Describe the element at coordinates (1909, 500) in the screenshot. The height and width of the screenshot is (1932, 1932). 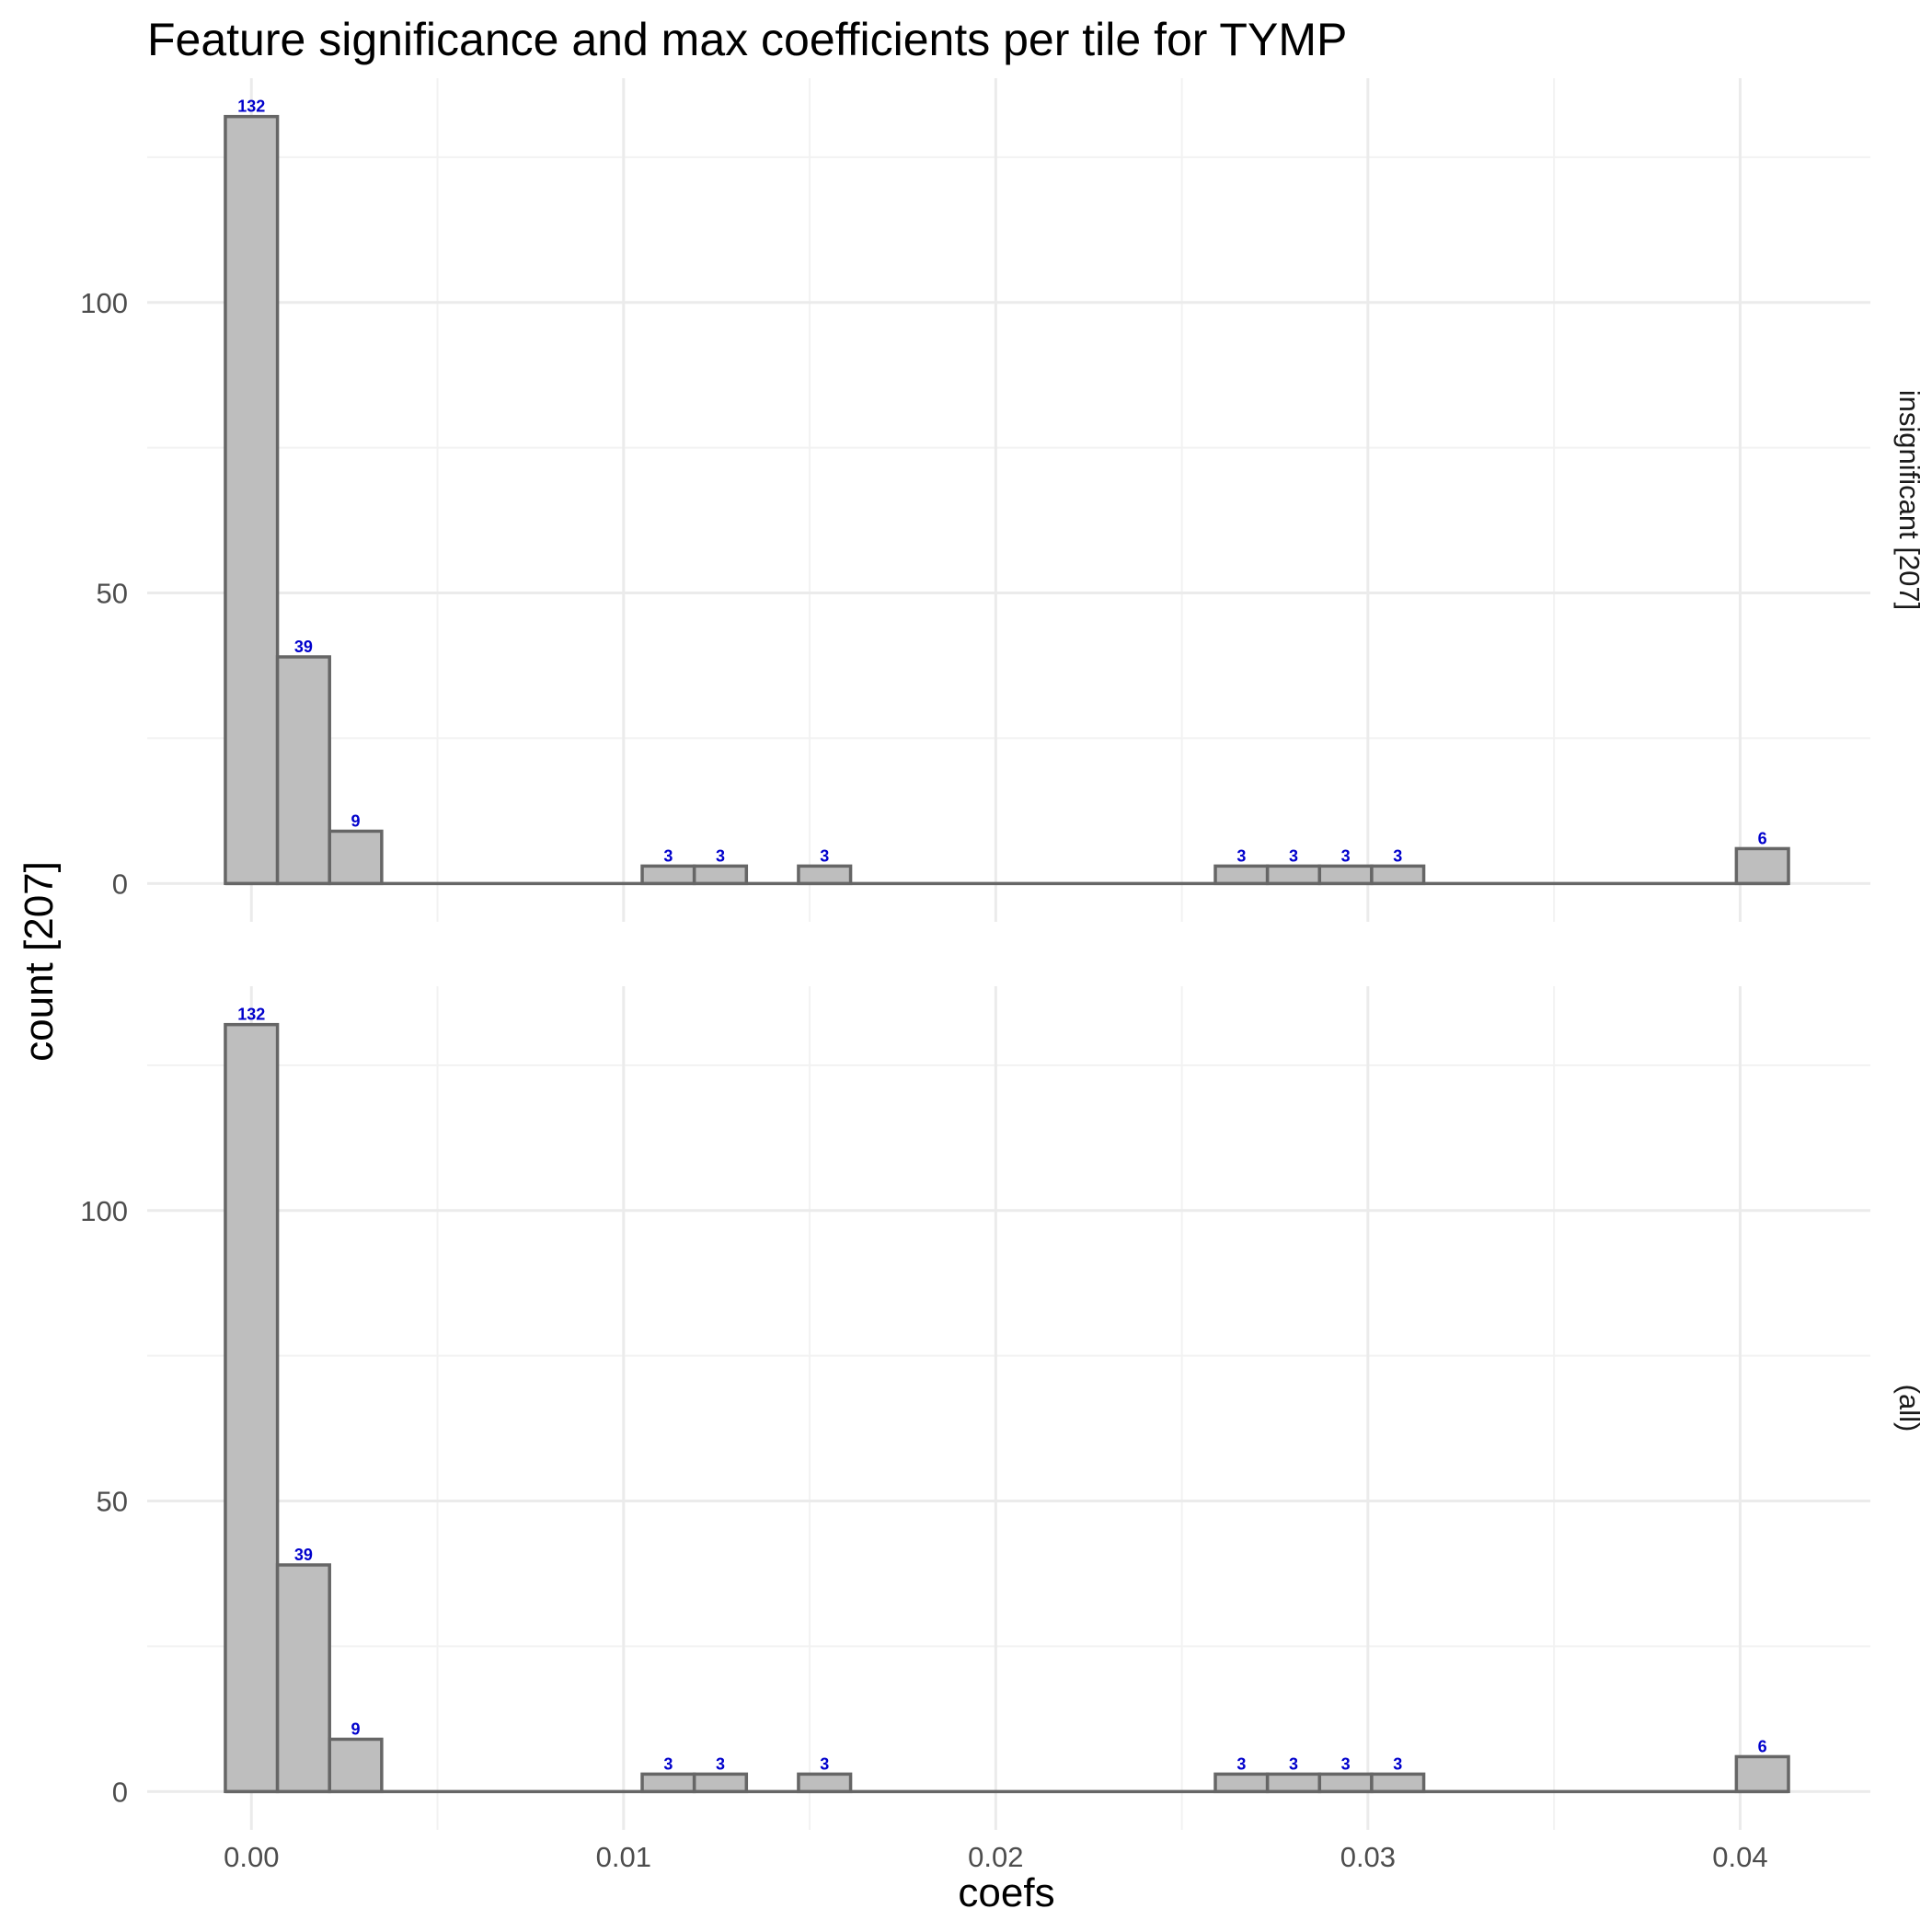
I see `panel-strip-label: insignificant [207]` at that location.